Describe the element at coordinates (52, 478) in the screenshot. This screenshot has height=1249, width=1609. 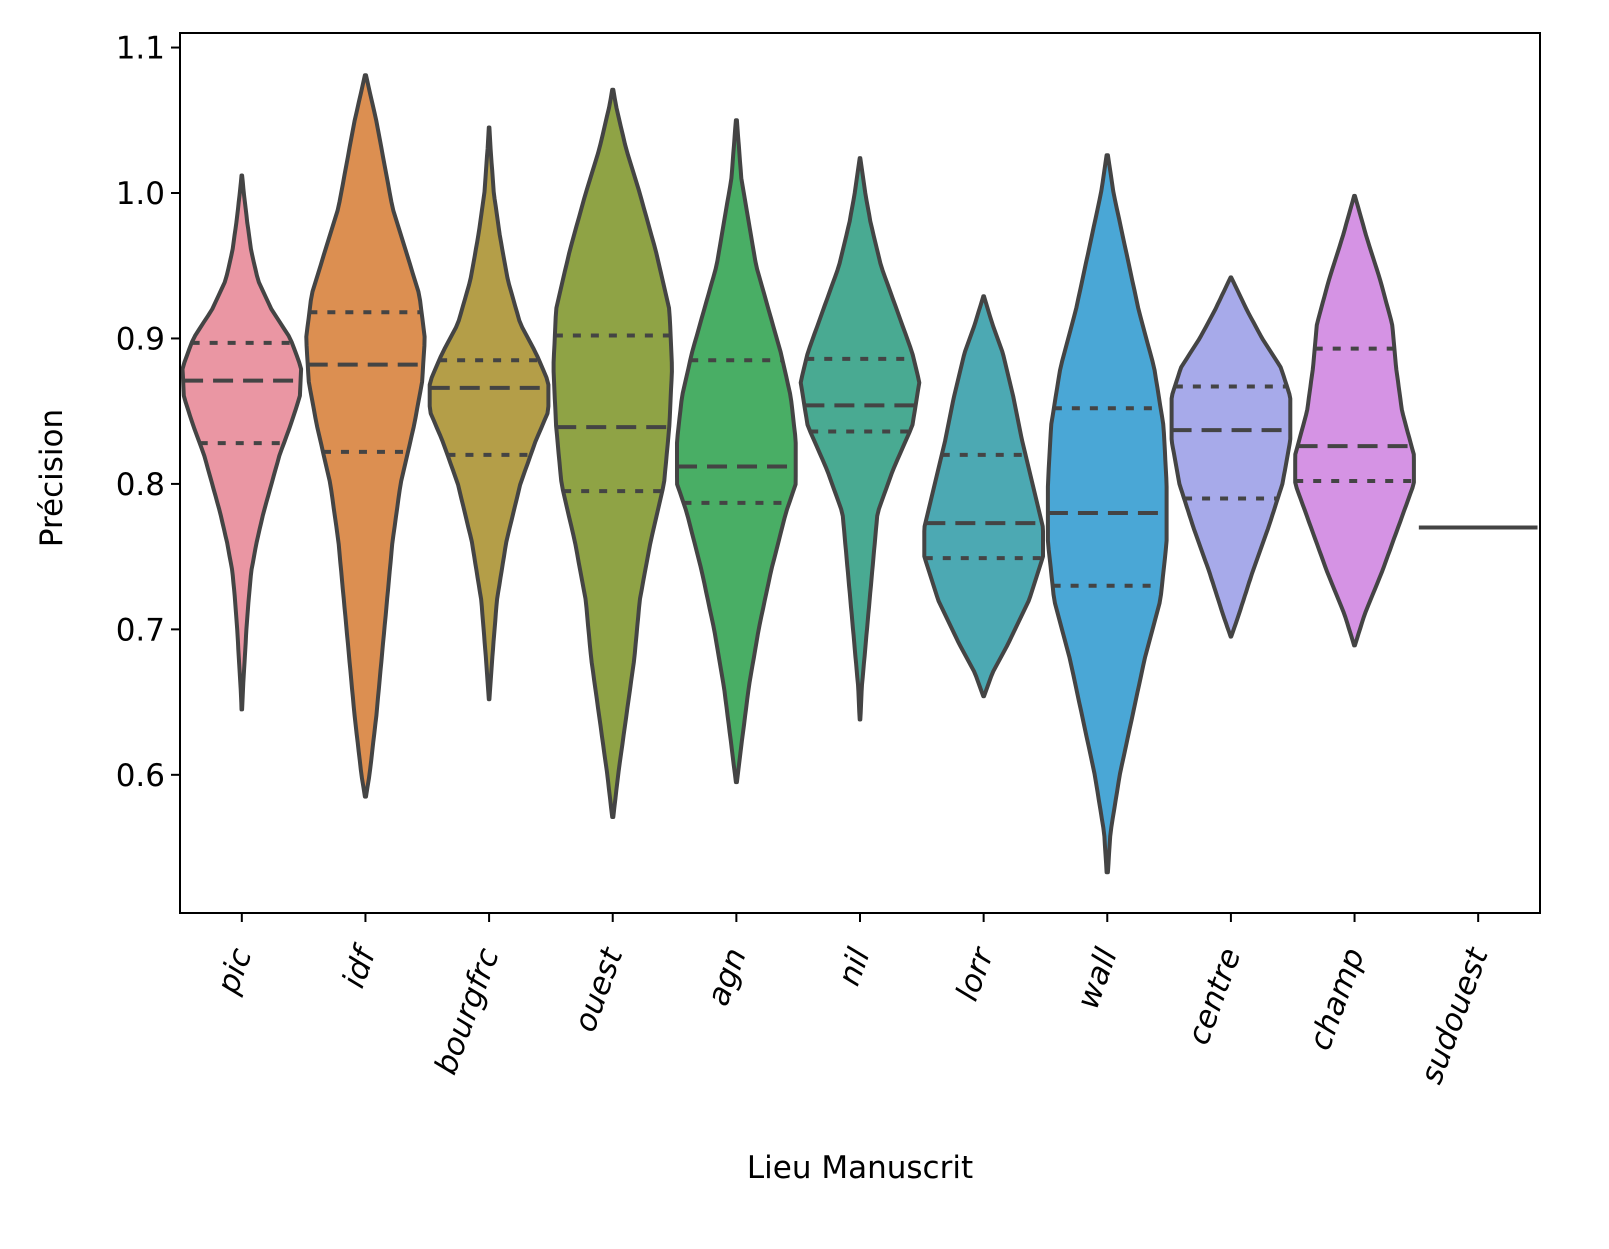
I see `y-axis-title: Précision` at that location.